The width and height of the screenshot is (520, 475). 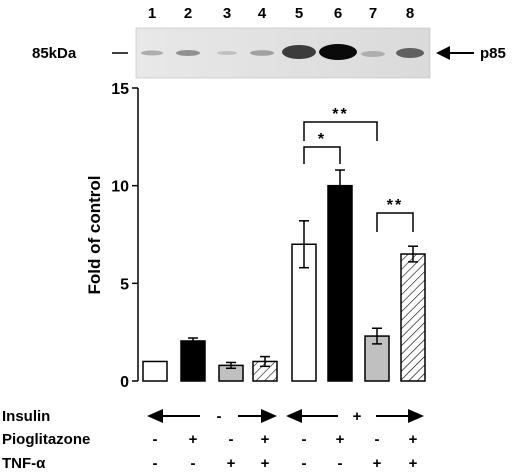 I want to click on y-axis-label: Fold of control, so click(x=94, y=235).